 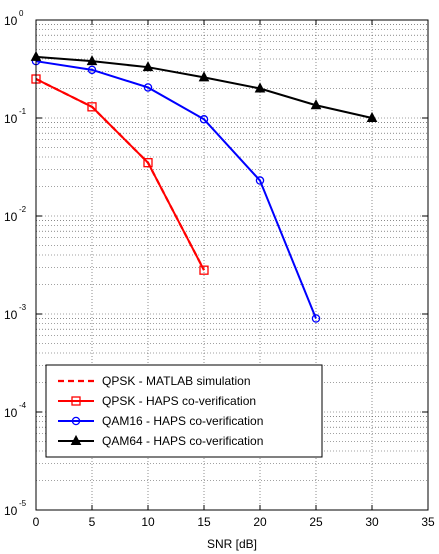 What do you see at coordinates (260, 522) in the screenshot?
I see `x-tick-label: 20` at bounding box center [260, 522].